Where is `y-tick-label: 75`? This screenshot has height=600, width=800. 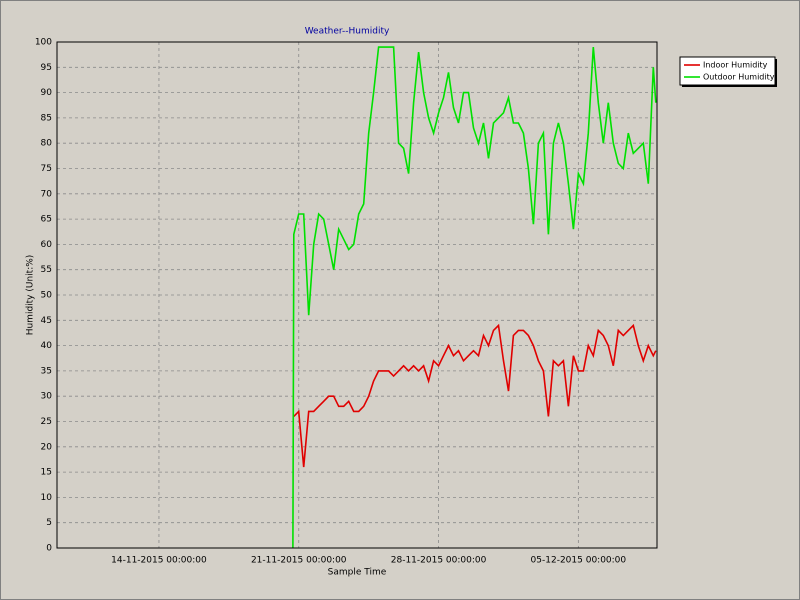 y-tick-label: 75 is located at coordinates (46, 169).